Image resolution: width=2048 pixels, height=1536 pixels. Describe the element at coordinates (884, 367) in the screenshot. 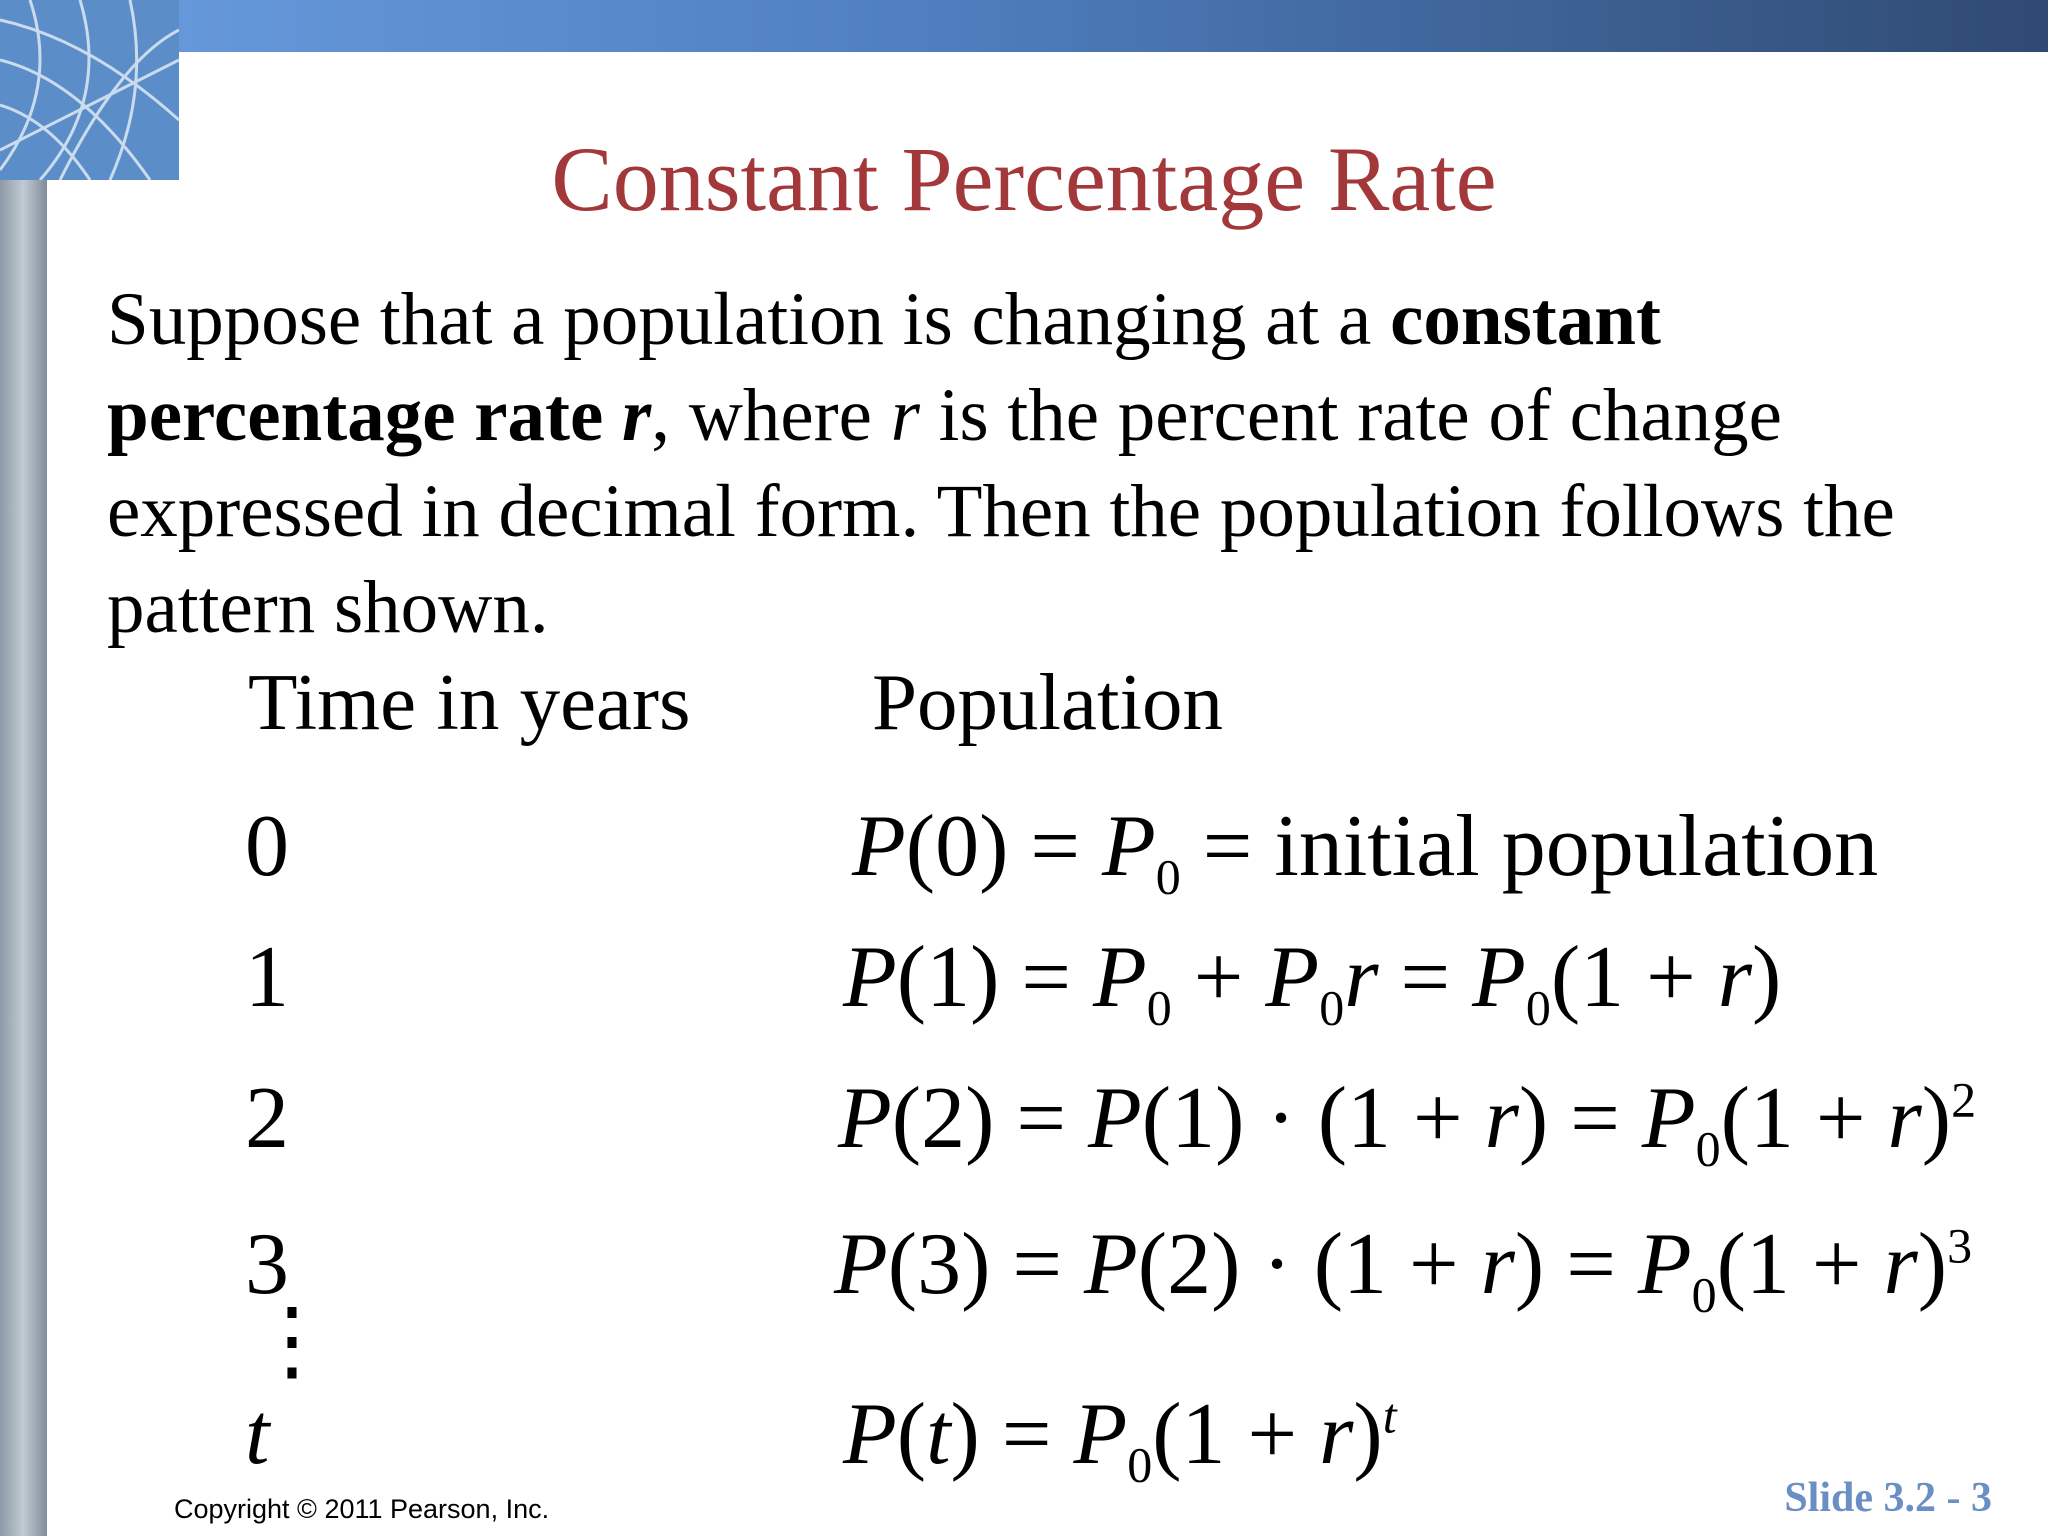

I see `text-run: constant percentage rate` at that location.